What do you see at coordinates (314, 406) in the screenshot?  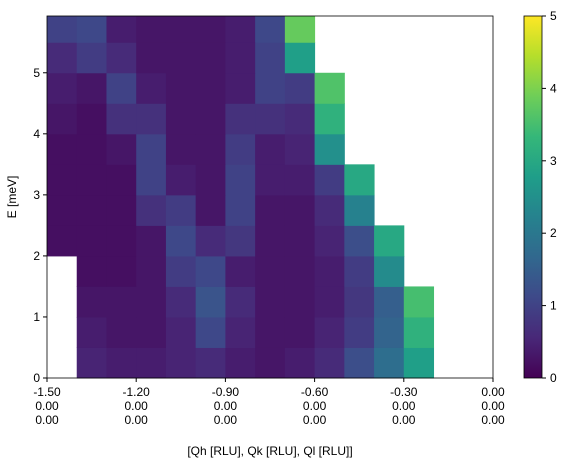 I see `x-tick-label: -0.60 0.00 0.00` at bounding box center [314, 406].